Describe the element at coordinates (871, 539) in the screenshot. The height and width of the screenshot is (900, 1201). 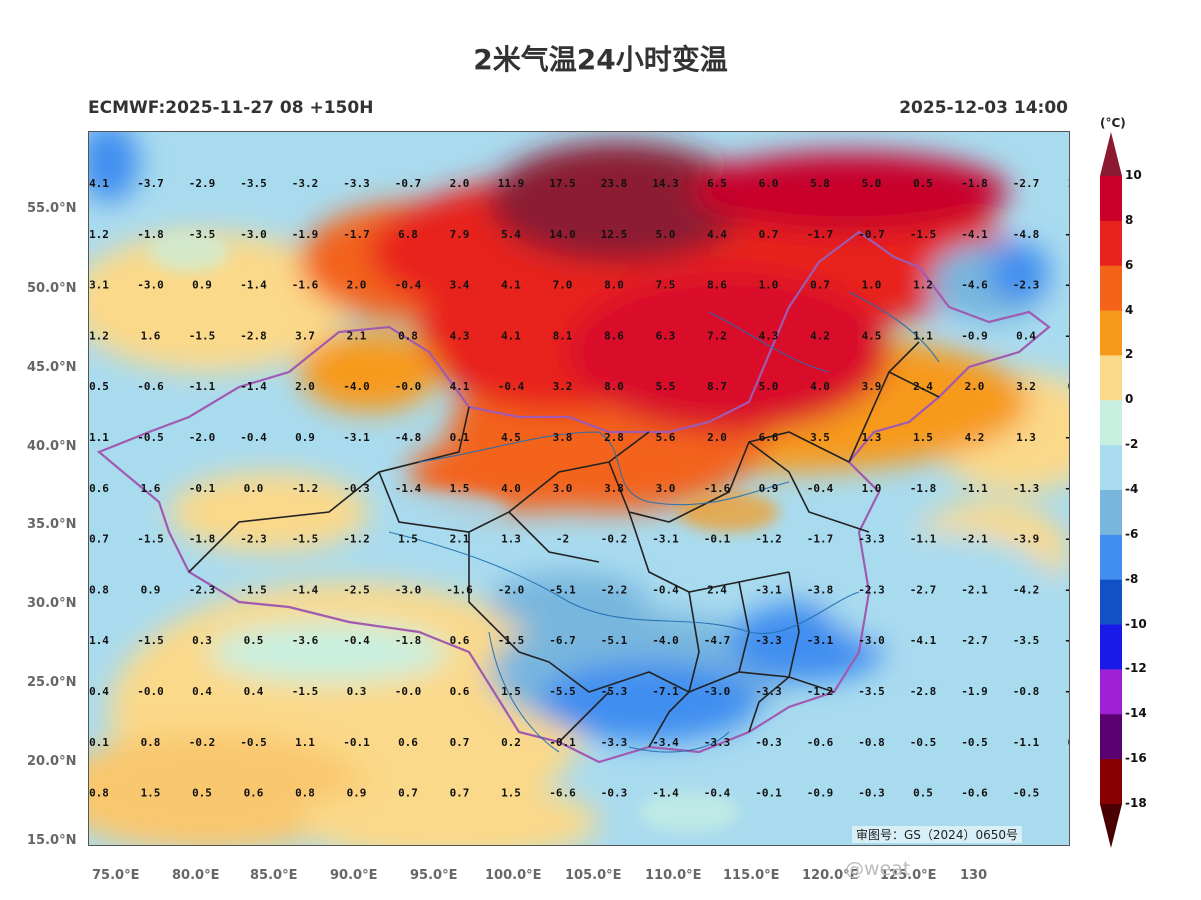
I see `grid-value: -3.3` at that location.